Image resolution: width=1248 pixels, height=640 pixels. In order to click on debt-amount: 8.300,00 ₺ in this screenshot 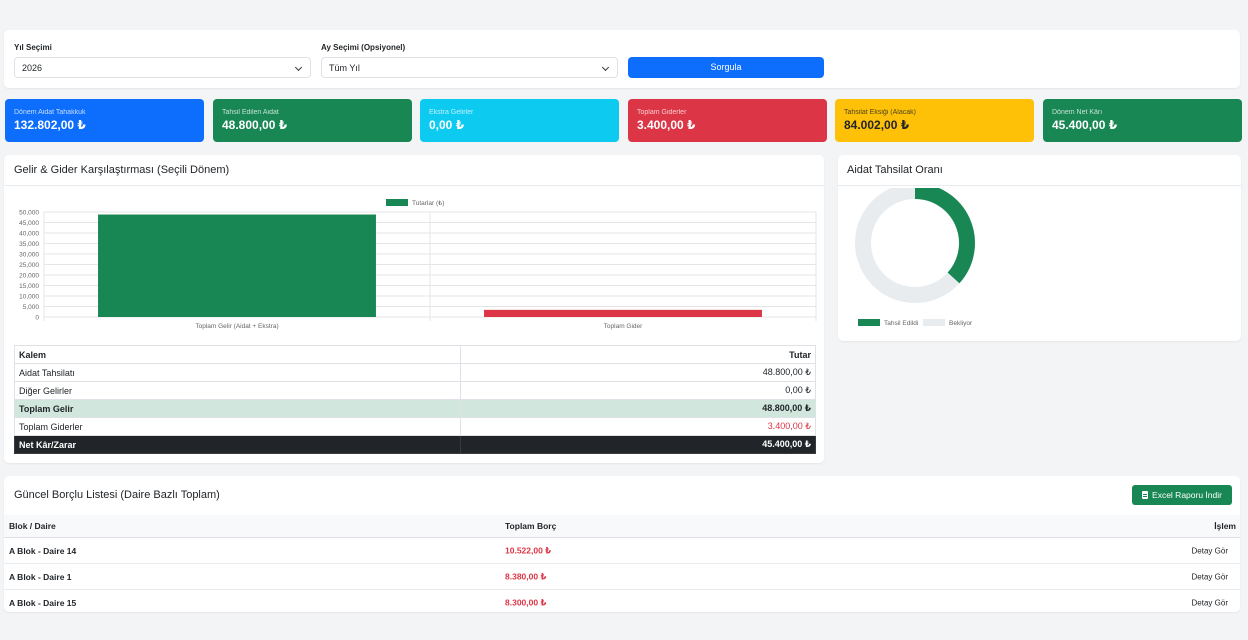, I will do `click(525, 602)`.